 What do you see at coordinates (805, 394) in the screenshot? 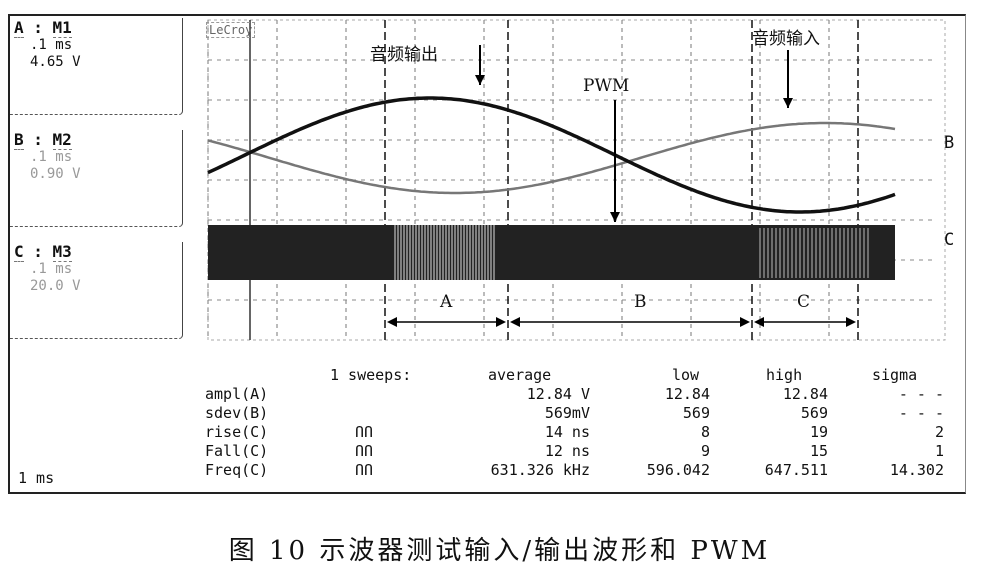
I see `cell-high: 12.84` at bounding box center [805, 394].